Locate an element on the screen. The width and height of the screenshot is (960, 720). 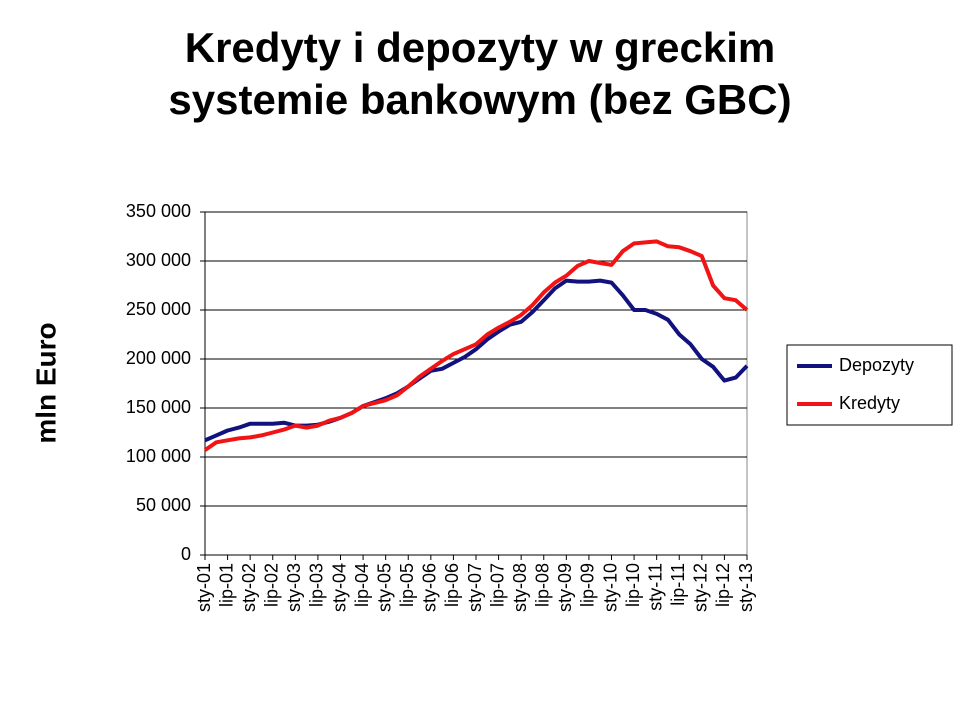
x-tick-label: lip-04 is located at coordinates (362, 585).